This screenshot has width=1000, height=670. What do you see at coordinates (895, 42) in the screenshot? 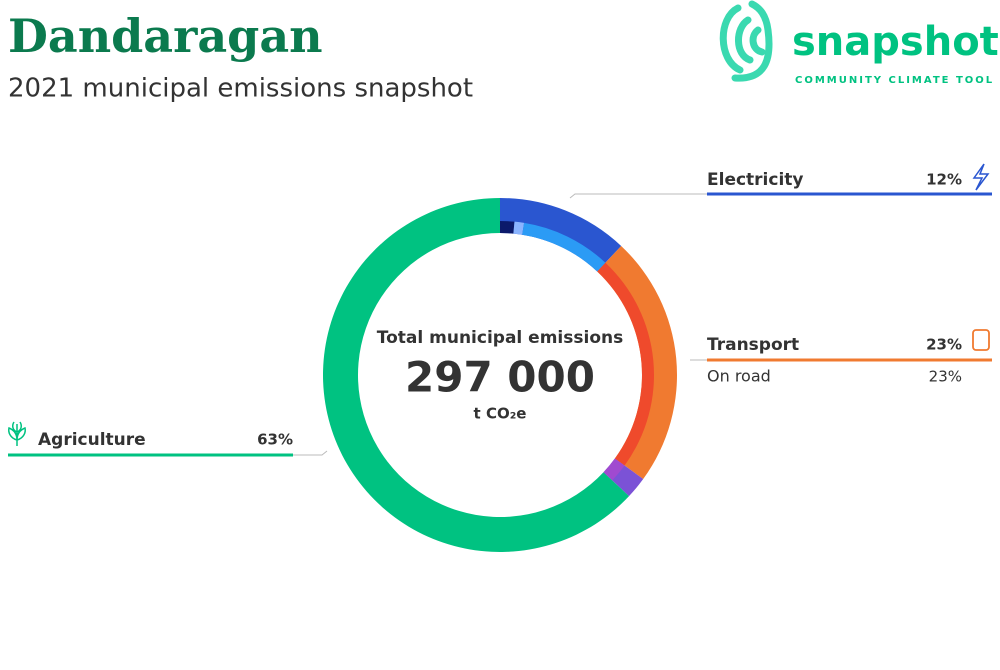
I see `logo-name: snapshot` at bounding box center [895, 42].